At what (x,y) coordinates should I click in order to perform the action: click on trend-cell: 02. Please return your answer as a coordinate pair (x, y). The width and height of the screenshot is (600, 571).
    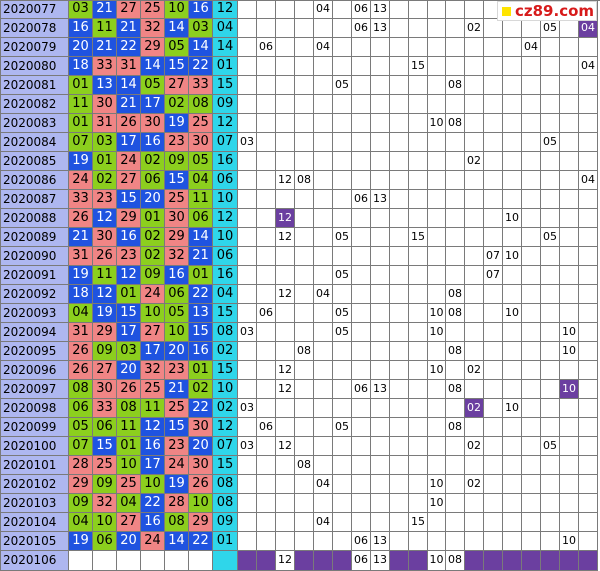
    Looking at the image, I should click on (474, 484).